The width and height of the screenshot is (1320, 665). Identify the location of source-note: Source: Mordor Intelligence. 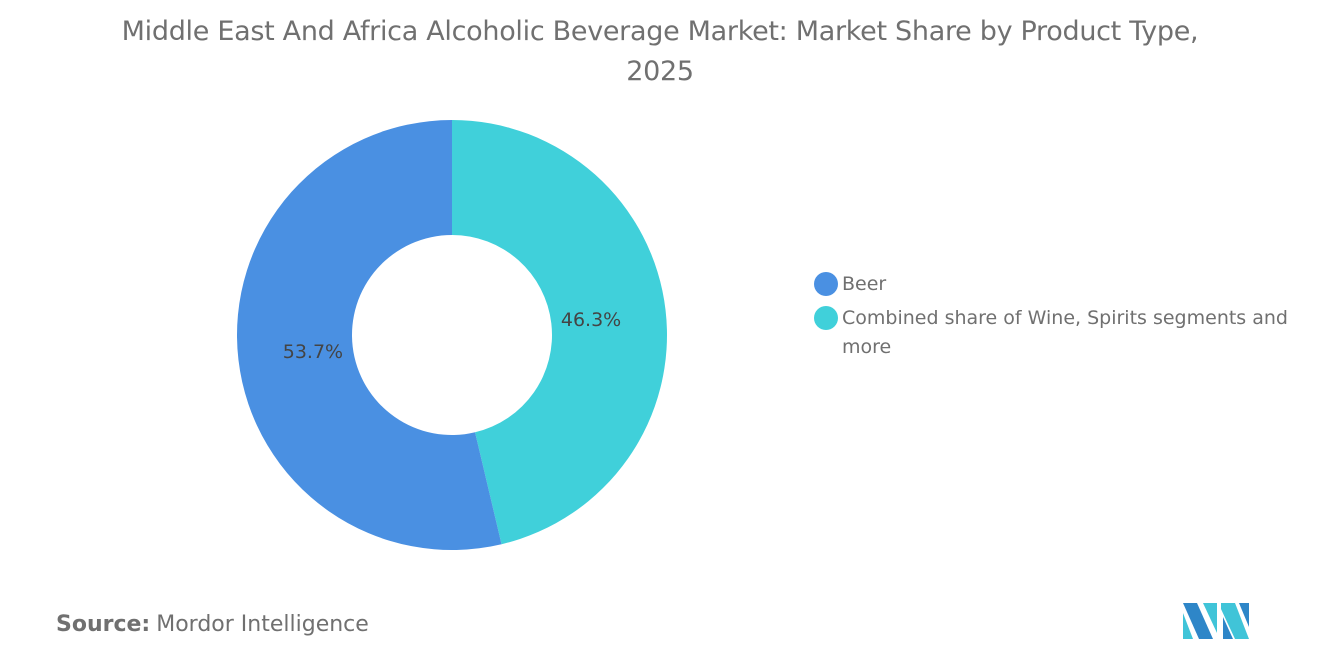
(212, 624).